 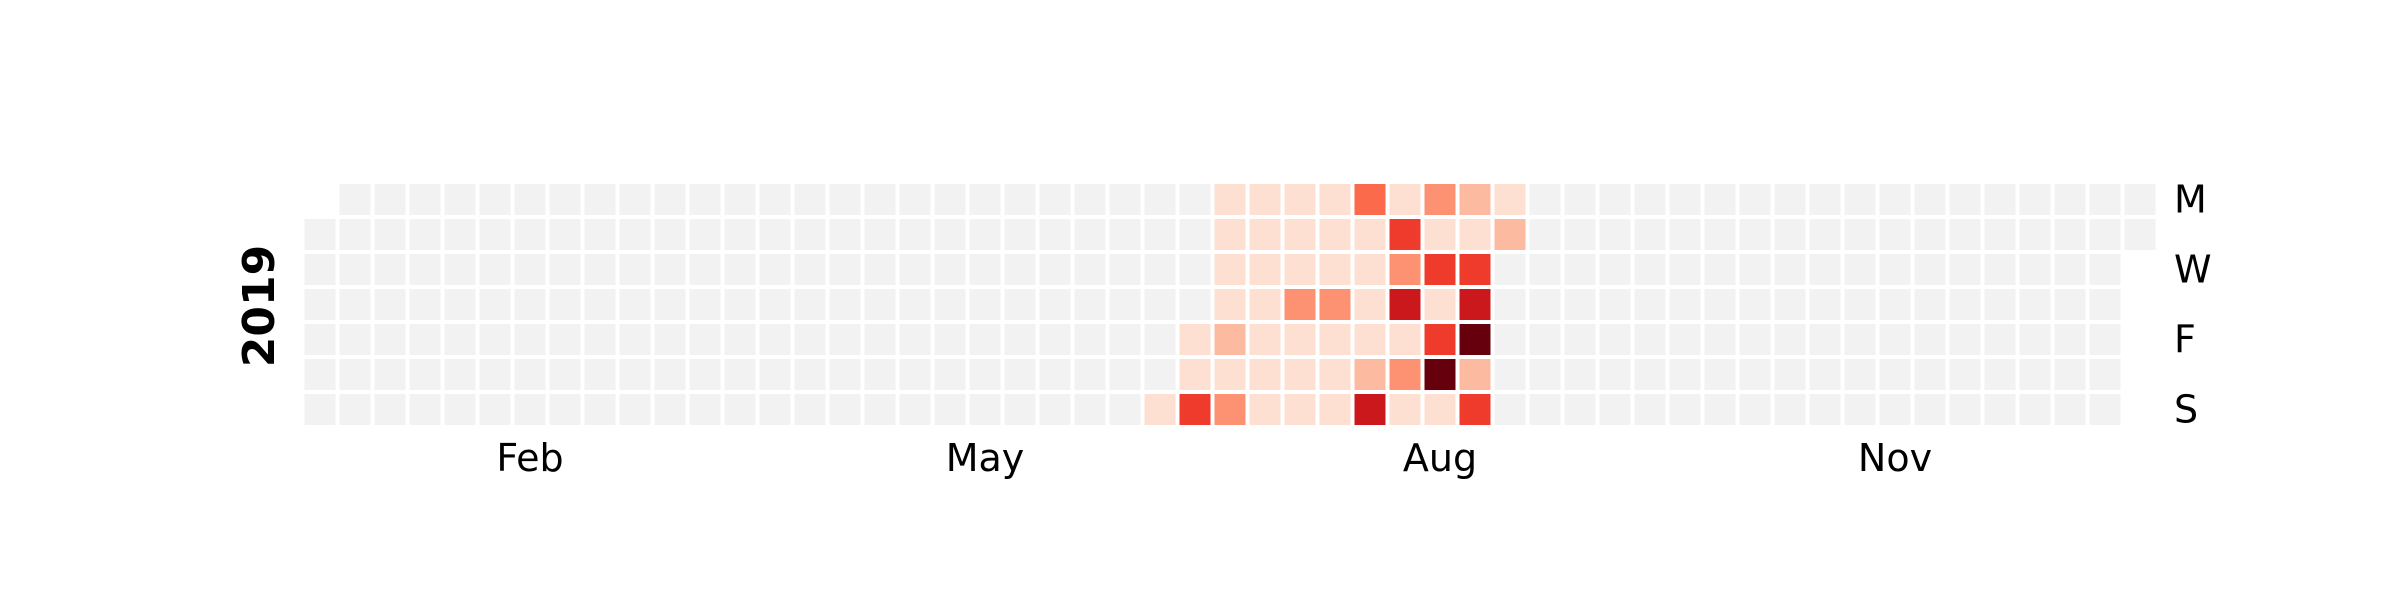 I want to click on year-label: 2019, so click(x=259, y=306).